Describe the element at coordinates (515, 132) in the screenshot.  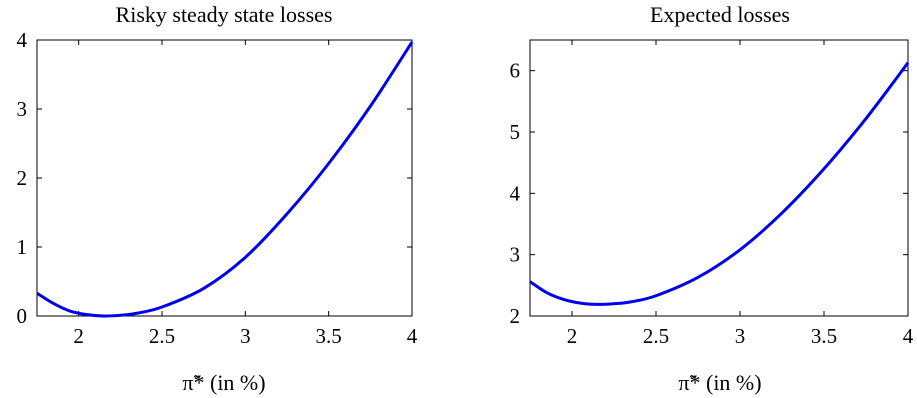
I see `y-tick-label: 5` at that location.